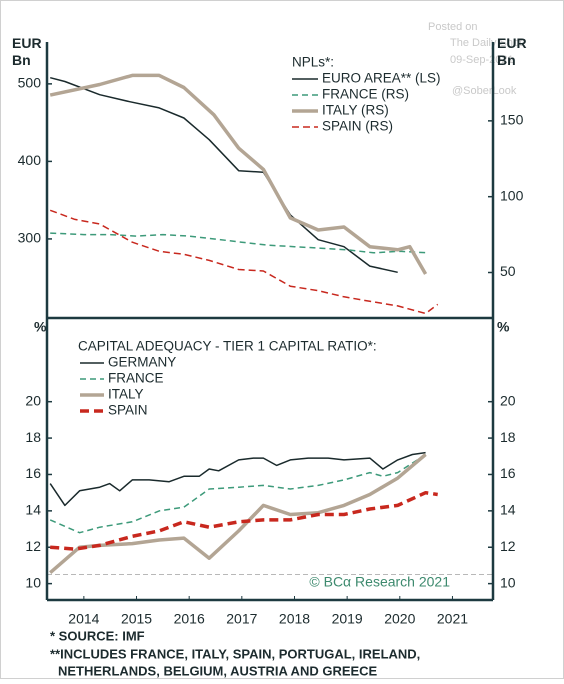 Image resolution: width=564 pixels, height=684 pixels. What do you see at coordinates (503, 327) in the screenshot?
I see `y2-axis-label: %` at bounding box center [503, 327].